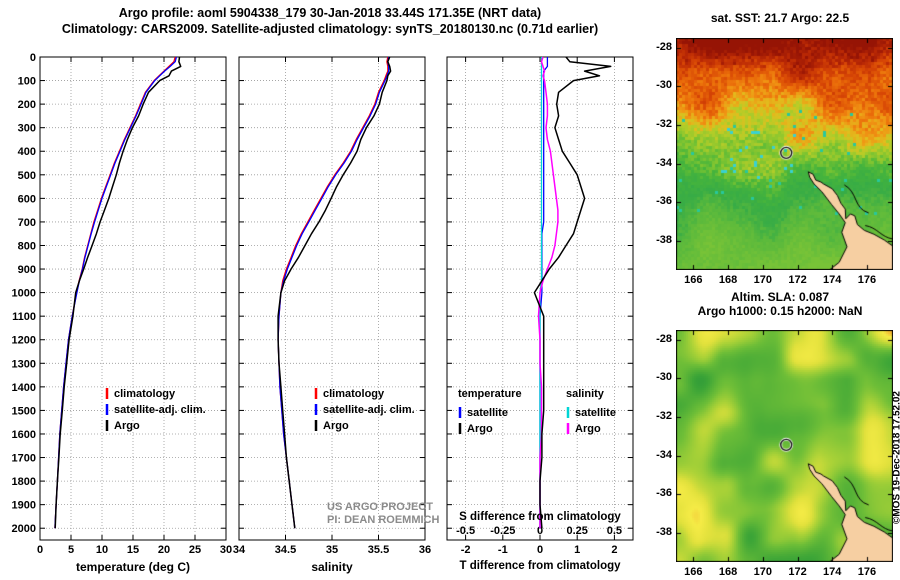 The height and width of the screenshot is (580, 900). I want to click on depth-tick-label: 900, so click(27, 270).